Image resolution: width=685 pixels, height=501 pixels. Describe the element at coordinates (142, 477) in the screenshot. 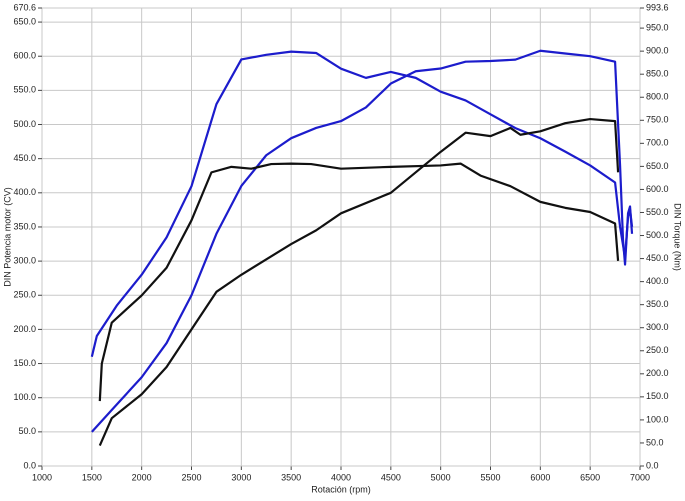

I see `x-tick-label: 2000` at that location.